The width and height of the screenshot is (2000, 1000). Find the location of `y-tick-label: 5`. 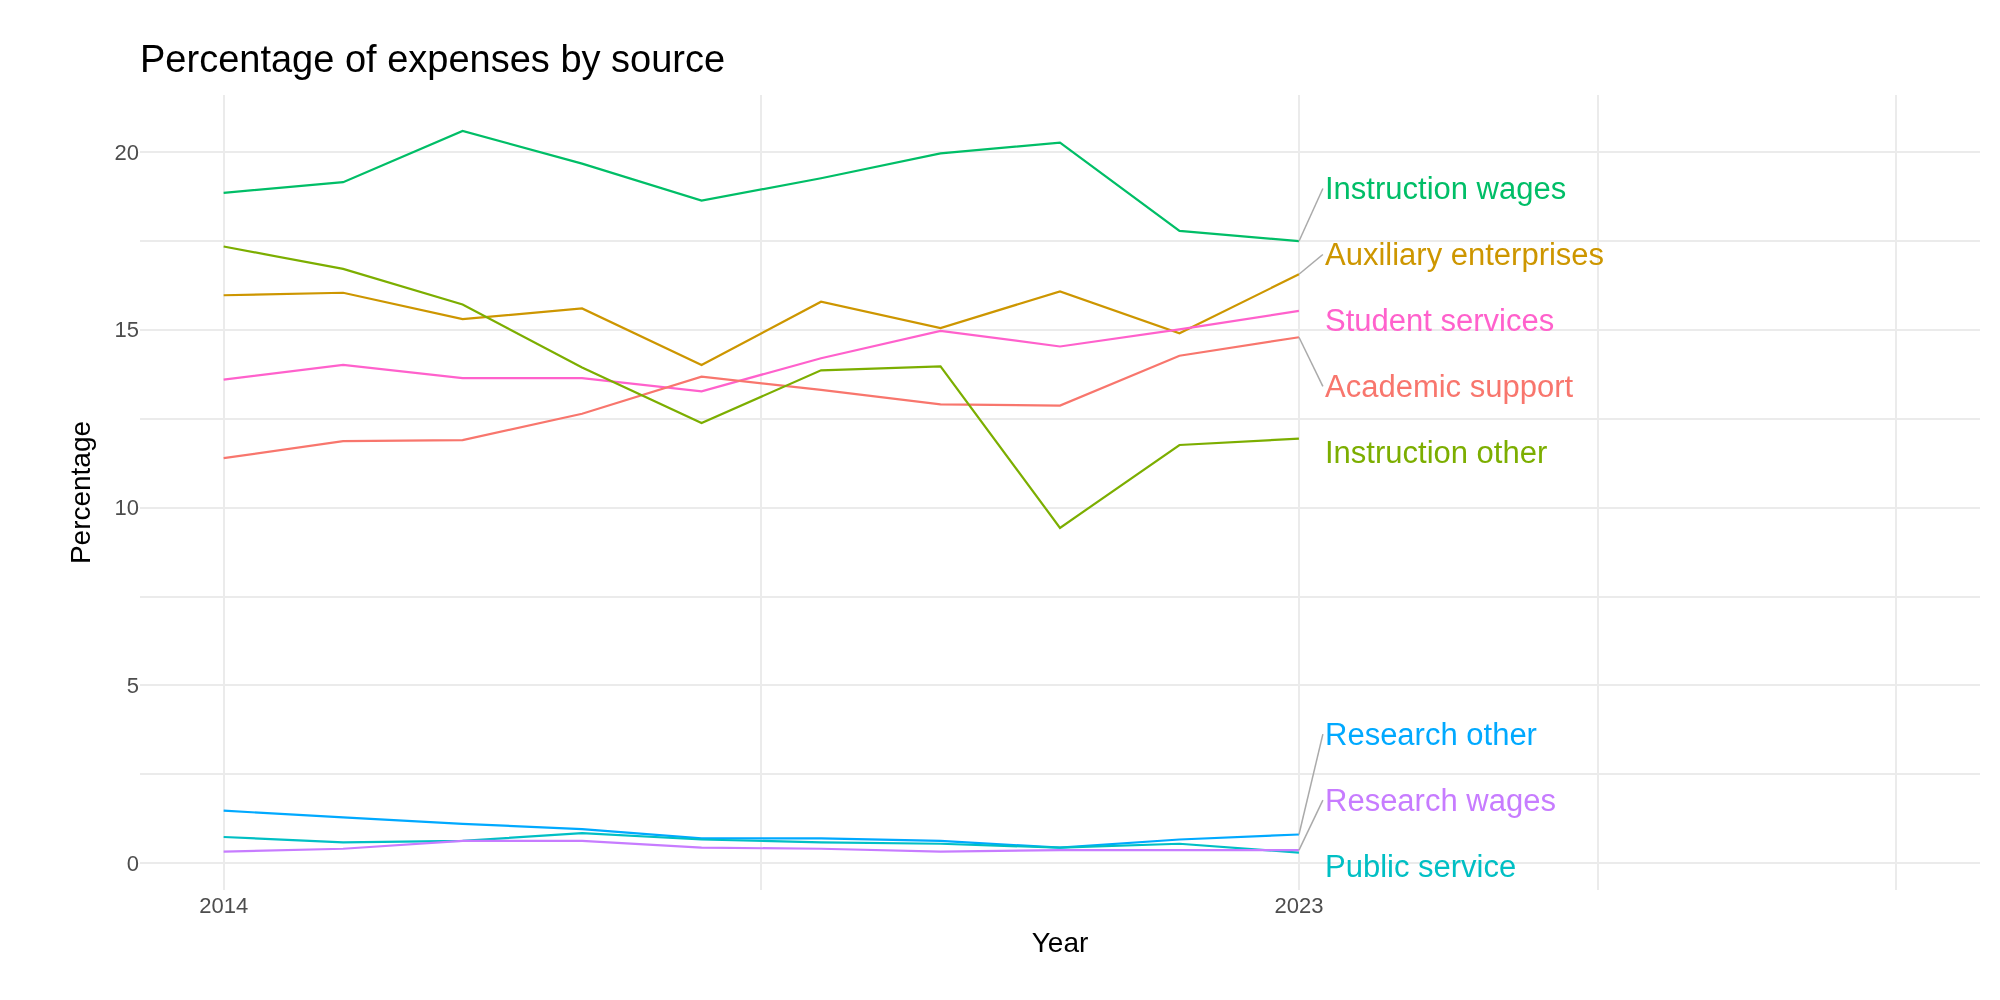

y-tick-label: 5 is located at coordinates (132, 686).